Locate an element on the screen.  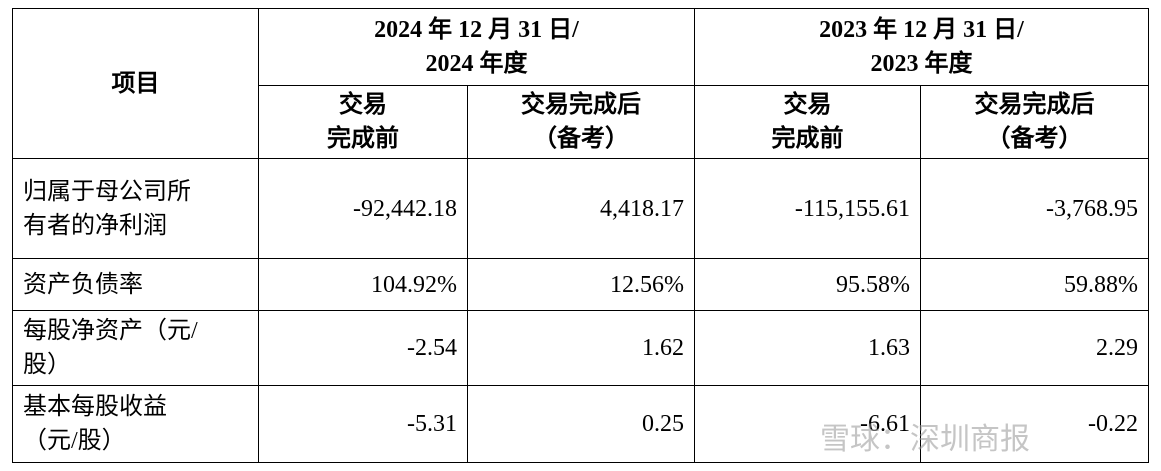
cell-value: 104.92% is located at coordinates (363, 284).